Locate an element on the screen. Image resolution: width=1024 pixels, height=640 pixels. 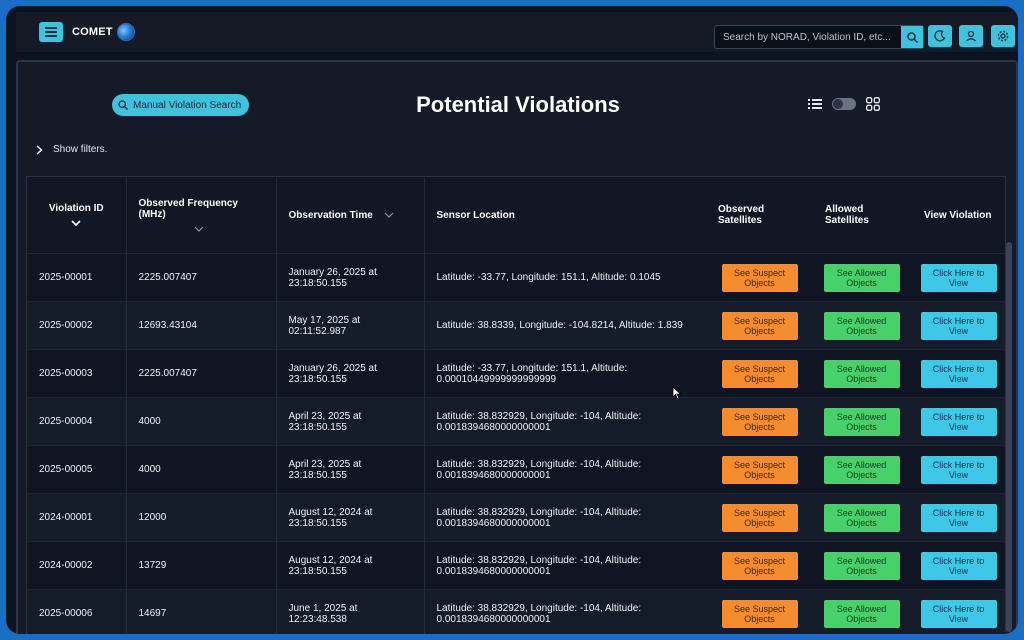
settings-button is located at coordinates (1003, 36).